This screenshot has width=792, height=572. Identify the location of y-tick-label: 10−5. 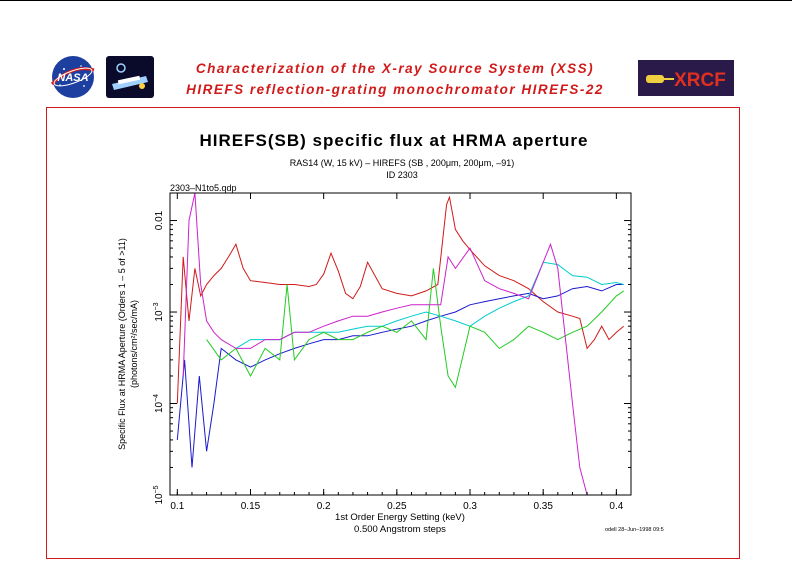
(159, 494).